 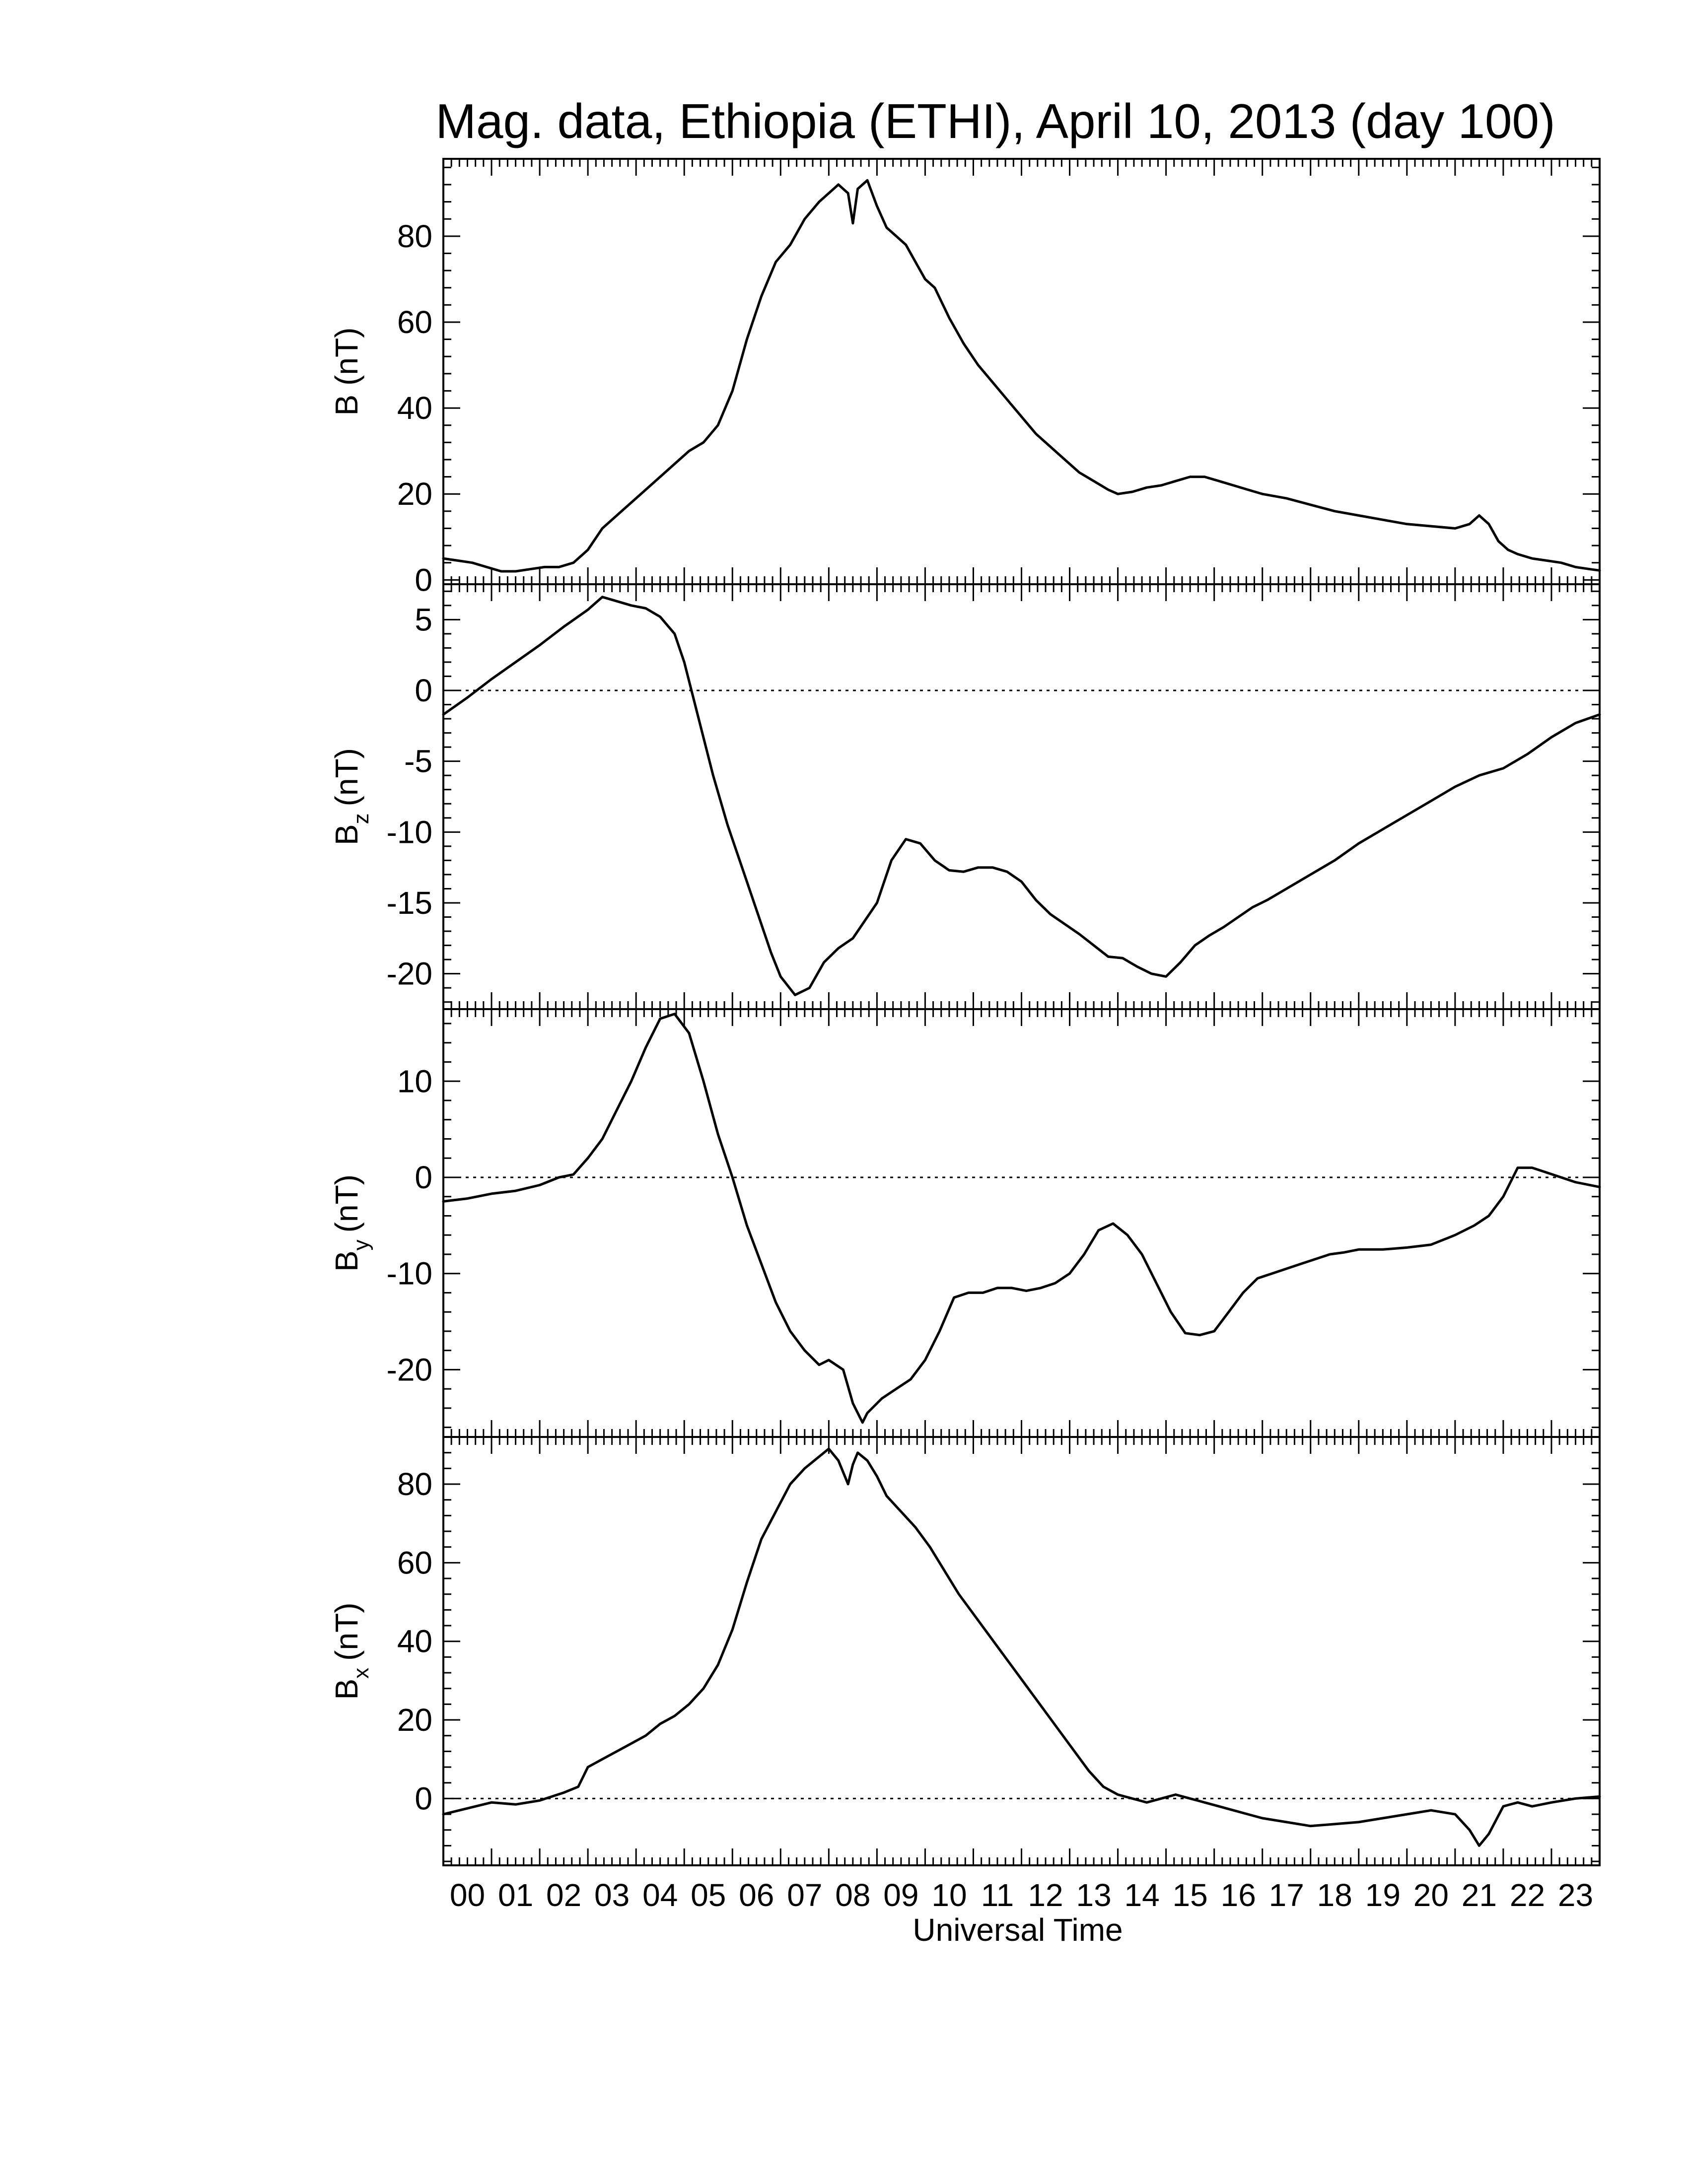 I want to click on x-tick-label: 02, so click(x=563, y=1895).